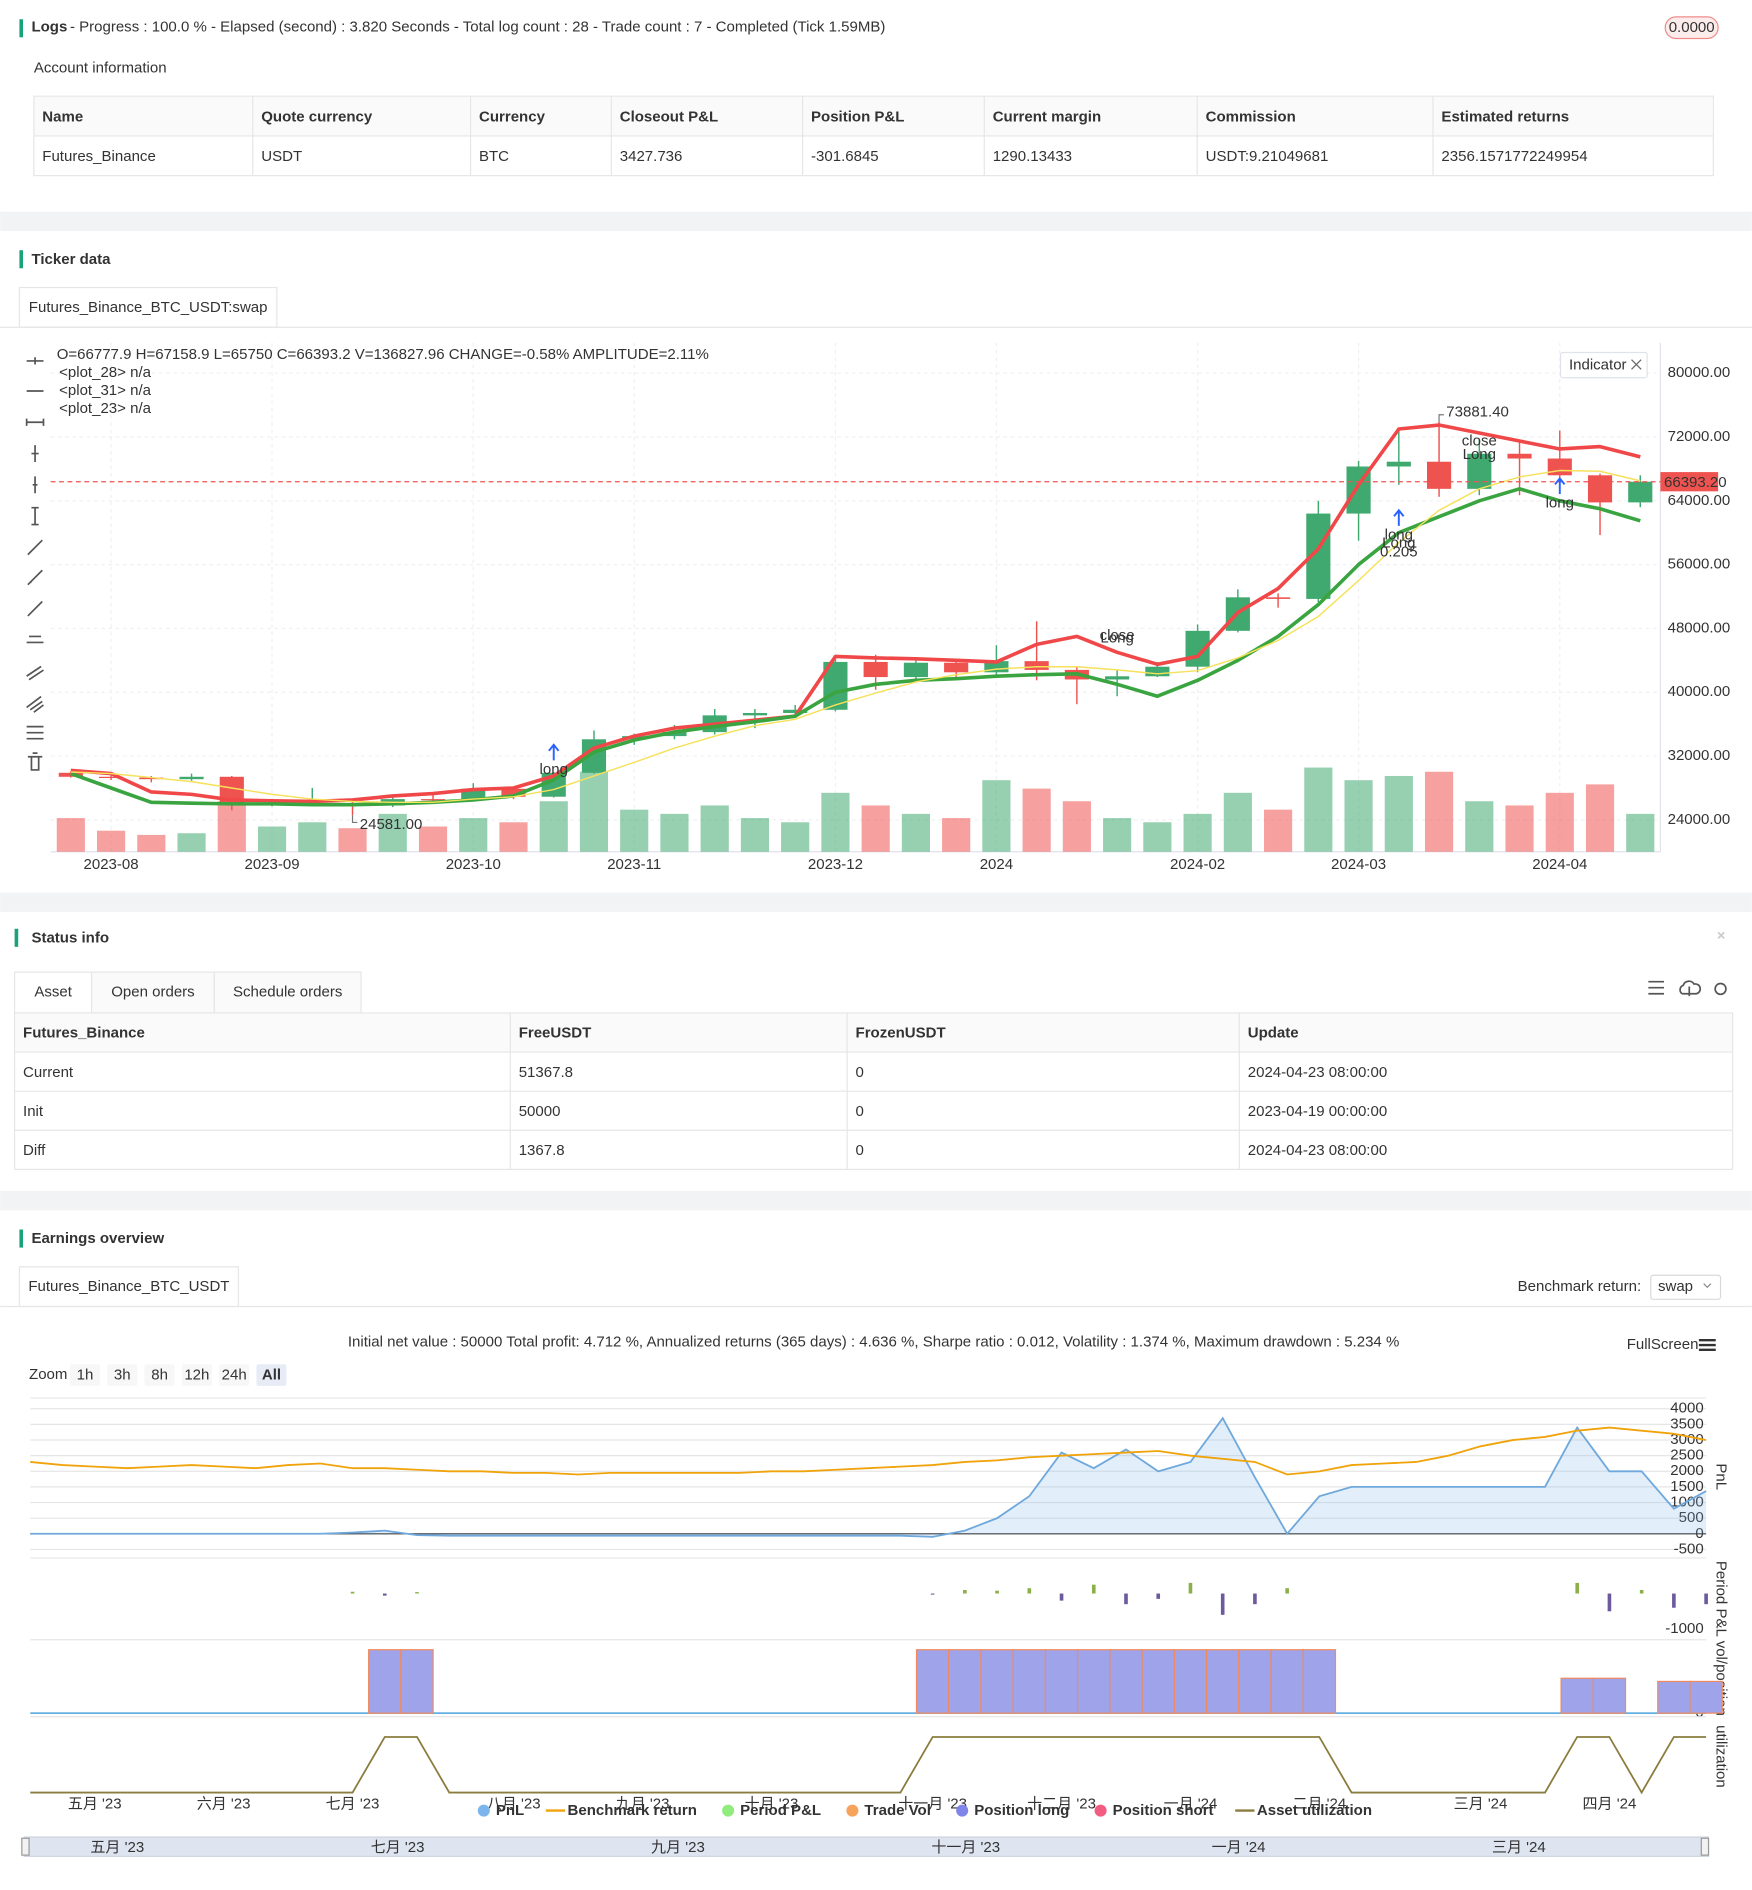 The height and width of the screenshot is (1890, 1752). I want to click on tab-label: Futures_Binance_BTC_USDT, so click(128, 1286).